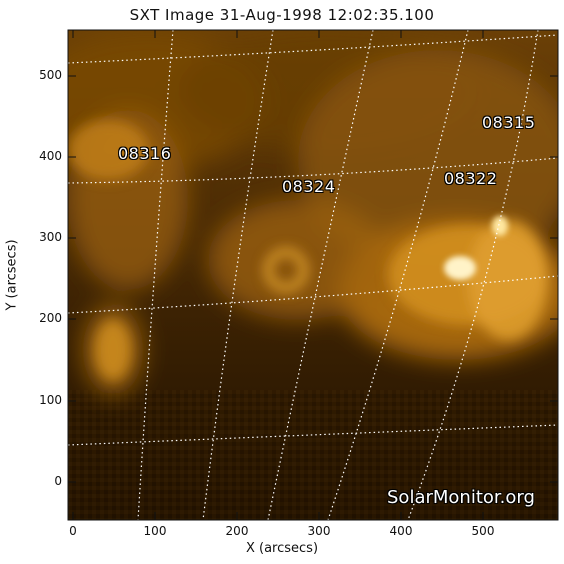 This screenshot has width=564, height=564. What do you see at coordinates (461, 497) in the screenshot?
I see `watermark: SolarMonitor.org` at bounding box center [461, 497].